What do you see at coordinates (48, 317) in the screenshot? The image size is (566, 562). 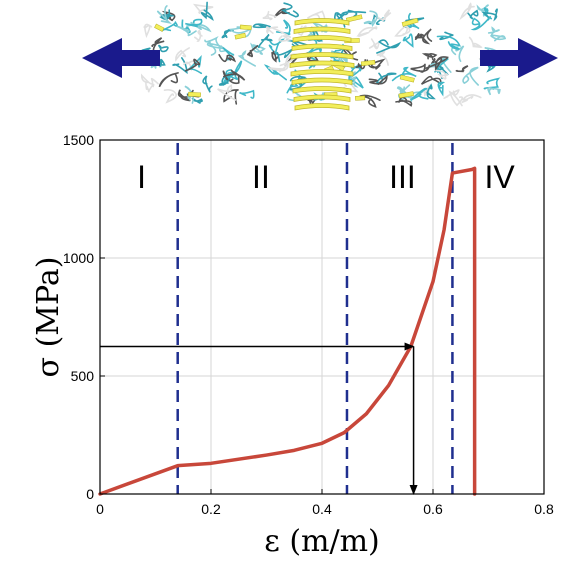 I see `y-axis-label: σ (MPa)` at bounding box center [48, 317].